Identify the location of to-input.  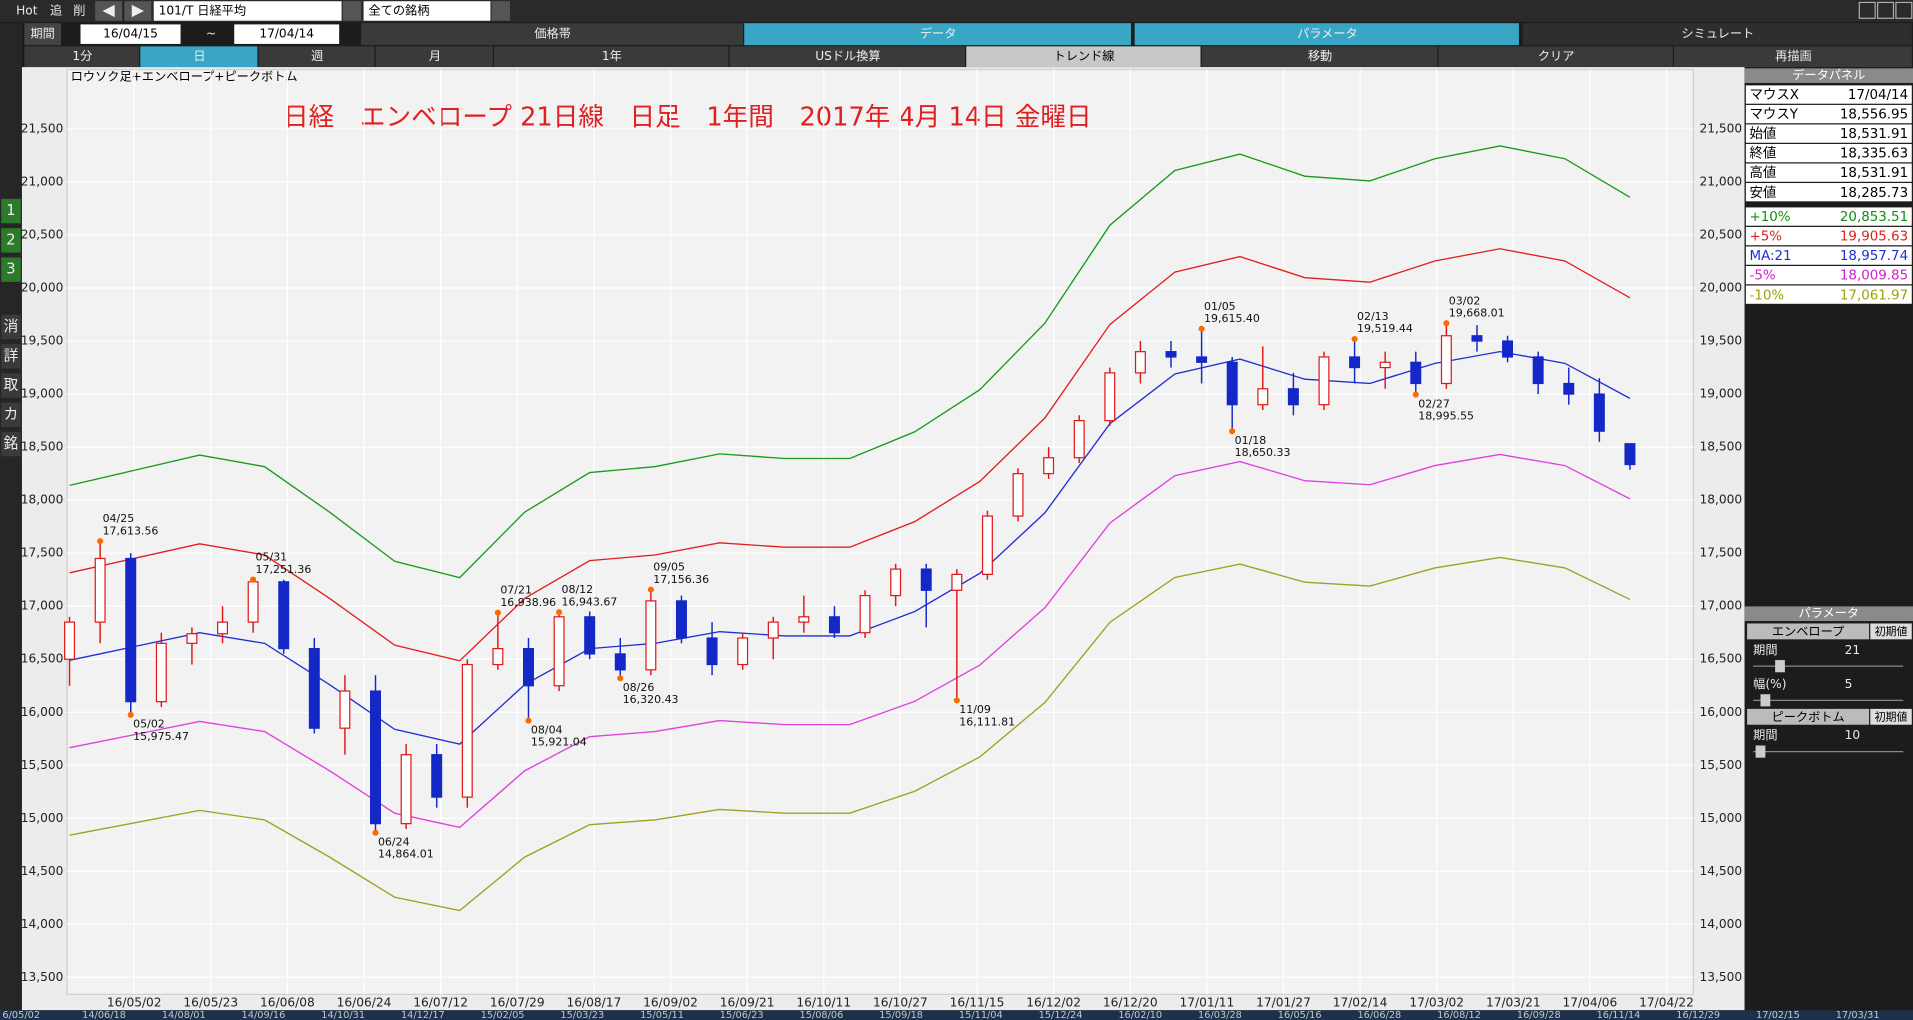
(287, 34).